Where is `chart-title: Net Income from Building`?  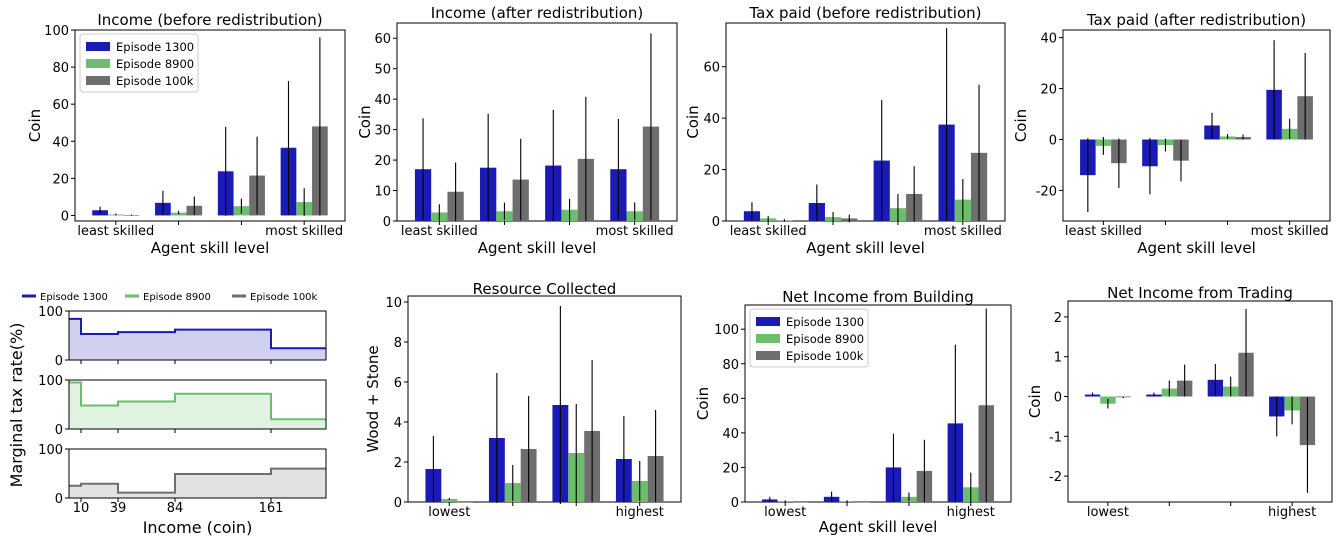 chart-title: Net Income from Building is located at coordinates (878, 297).